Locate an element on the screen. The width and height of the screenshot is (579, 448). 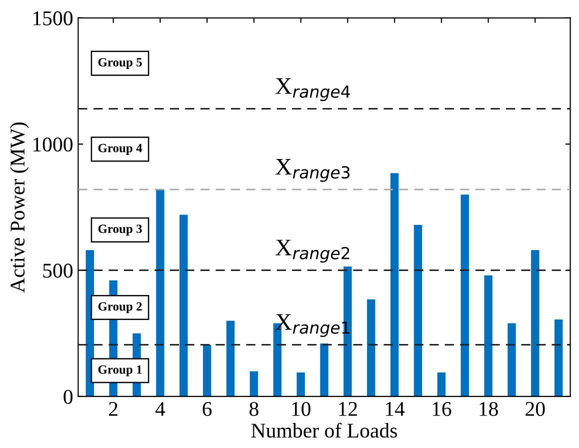
x-tick-label: 14 is located at coordinates (395, 409).